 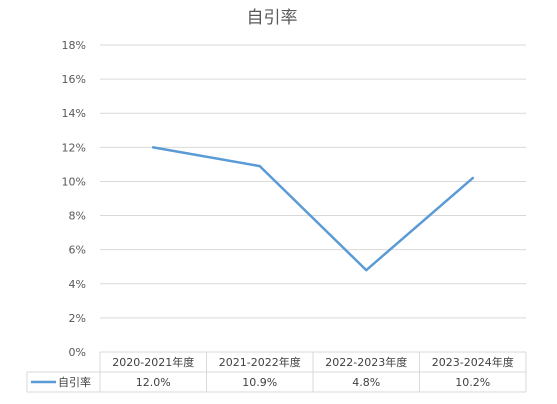 I want to click on data-value-label: 4.8%, so click(x=366, y=382).